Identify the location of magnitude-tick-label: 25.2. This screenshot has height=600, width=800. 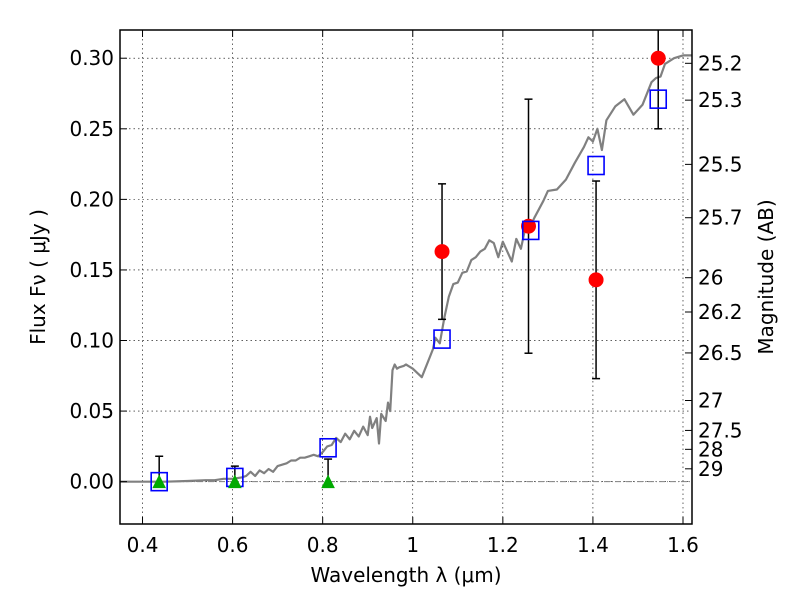
(720, 63).